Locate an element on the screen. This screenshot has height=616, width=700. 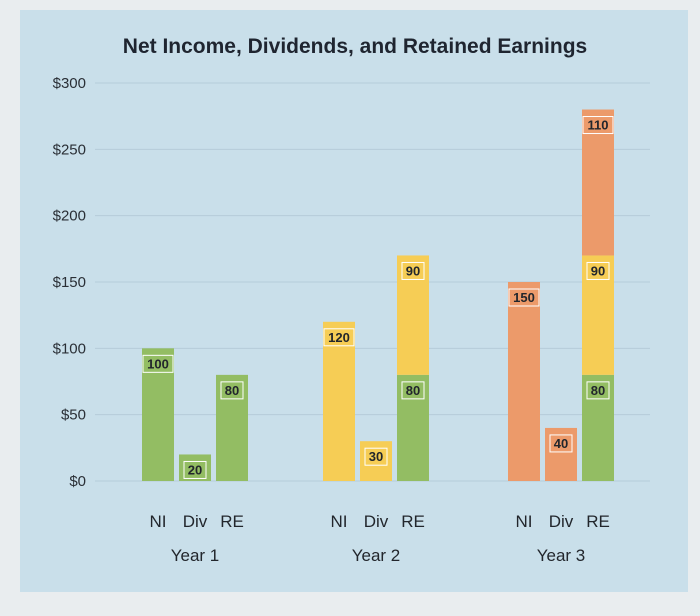
x-group-label: Year 3 is located at coordinates (561, 555).